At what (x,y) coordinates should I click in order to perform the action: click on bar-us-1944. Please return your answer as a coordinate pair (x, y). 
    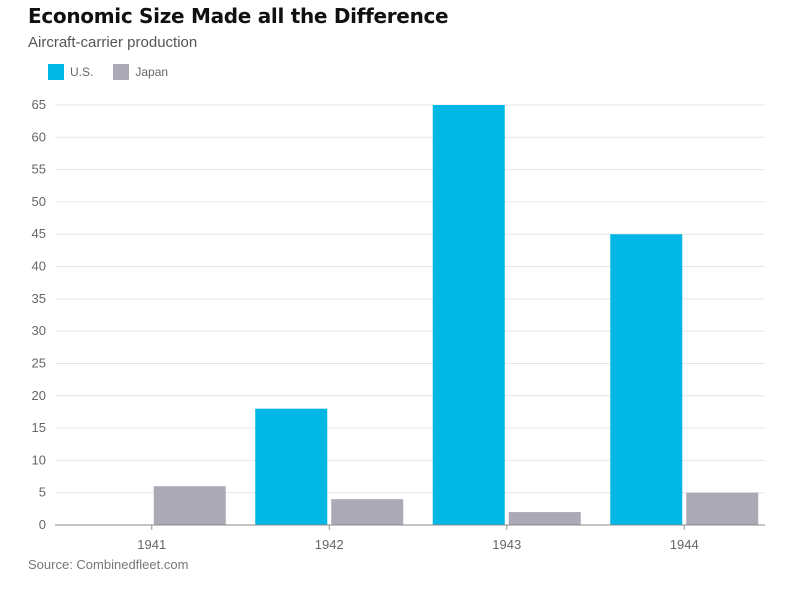
    Looking at the image, I should click on (646, 379).